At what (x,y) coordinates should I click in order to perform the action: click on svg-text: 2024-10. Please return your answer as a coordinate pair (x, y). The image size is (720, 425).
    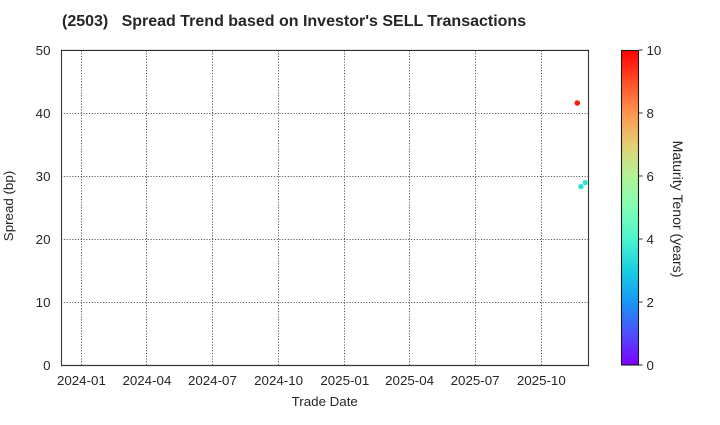
    Looking at the image, I should click on (278, 380).